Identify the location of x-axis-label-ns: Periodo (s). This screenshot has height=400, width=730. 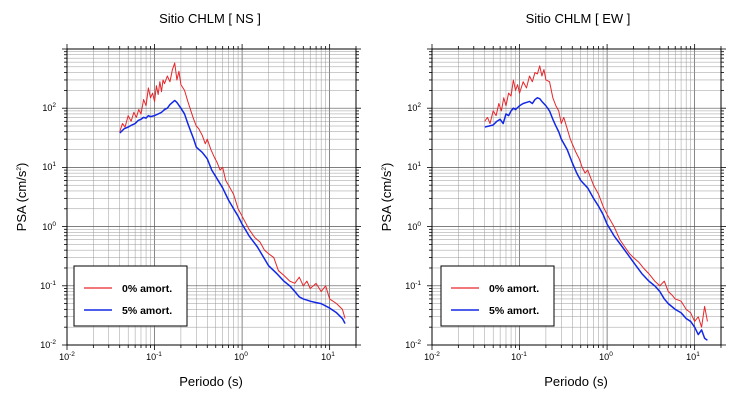
(211, 381).